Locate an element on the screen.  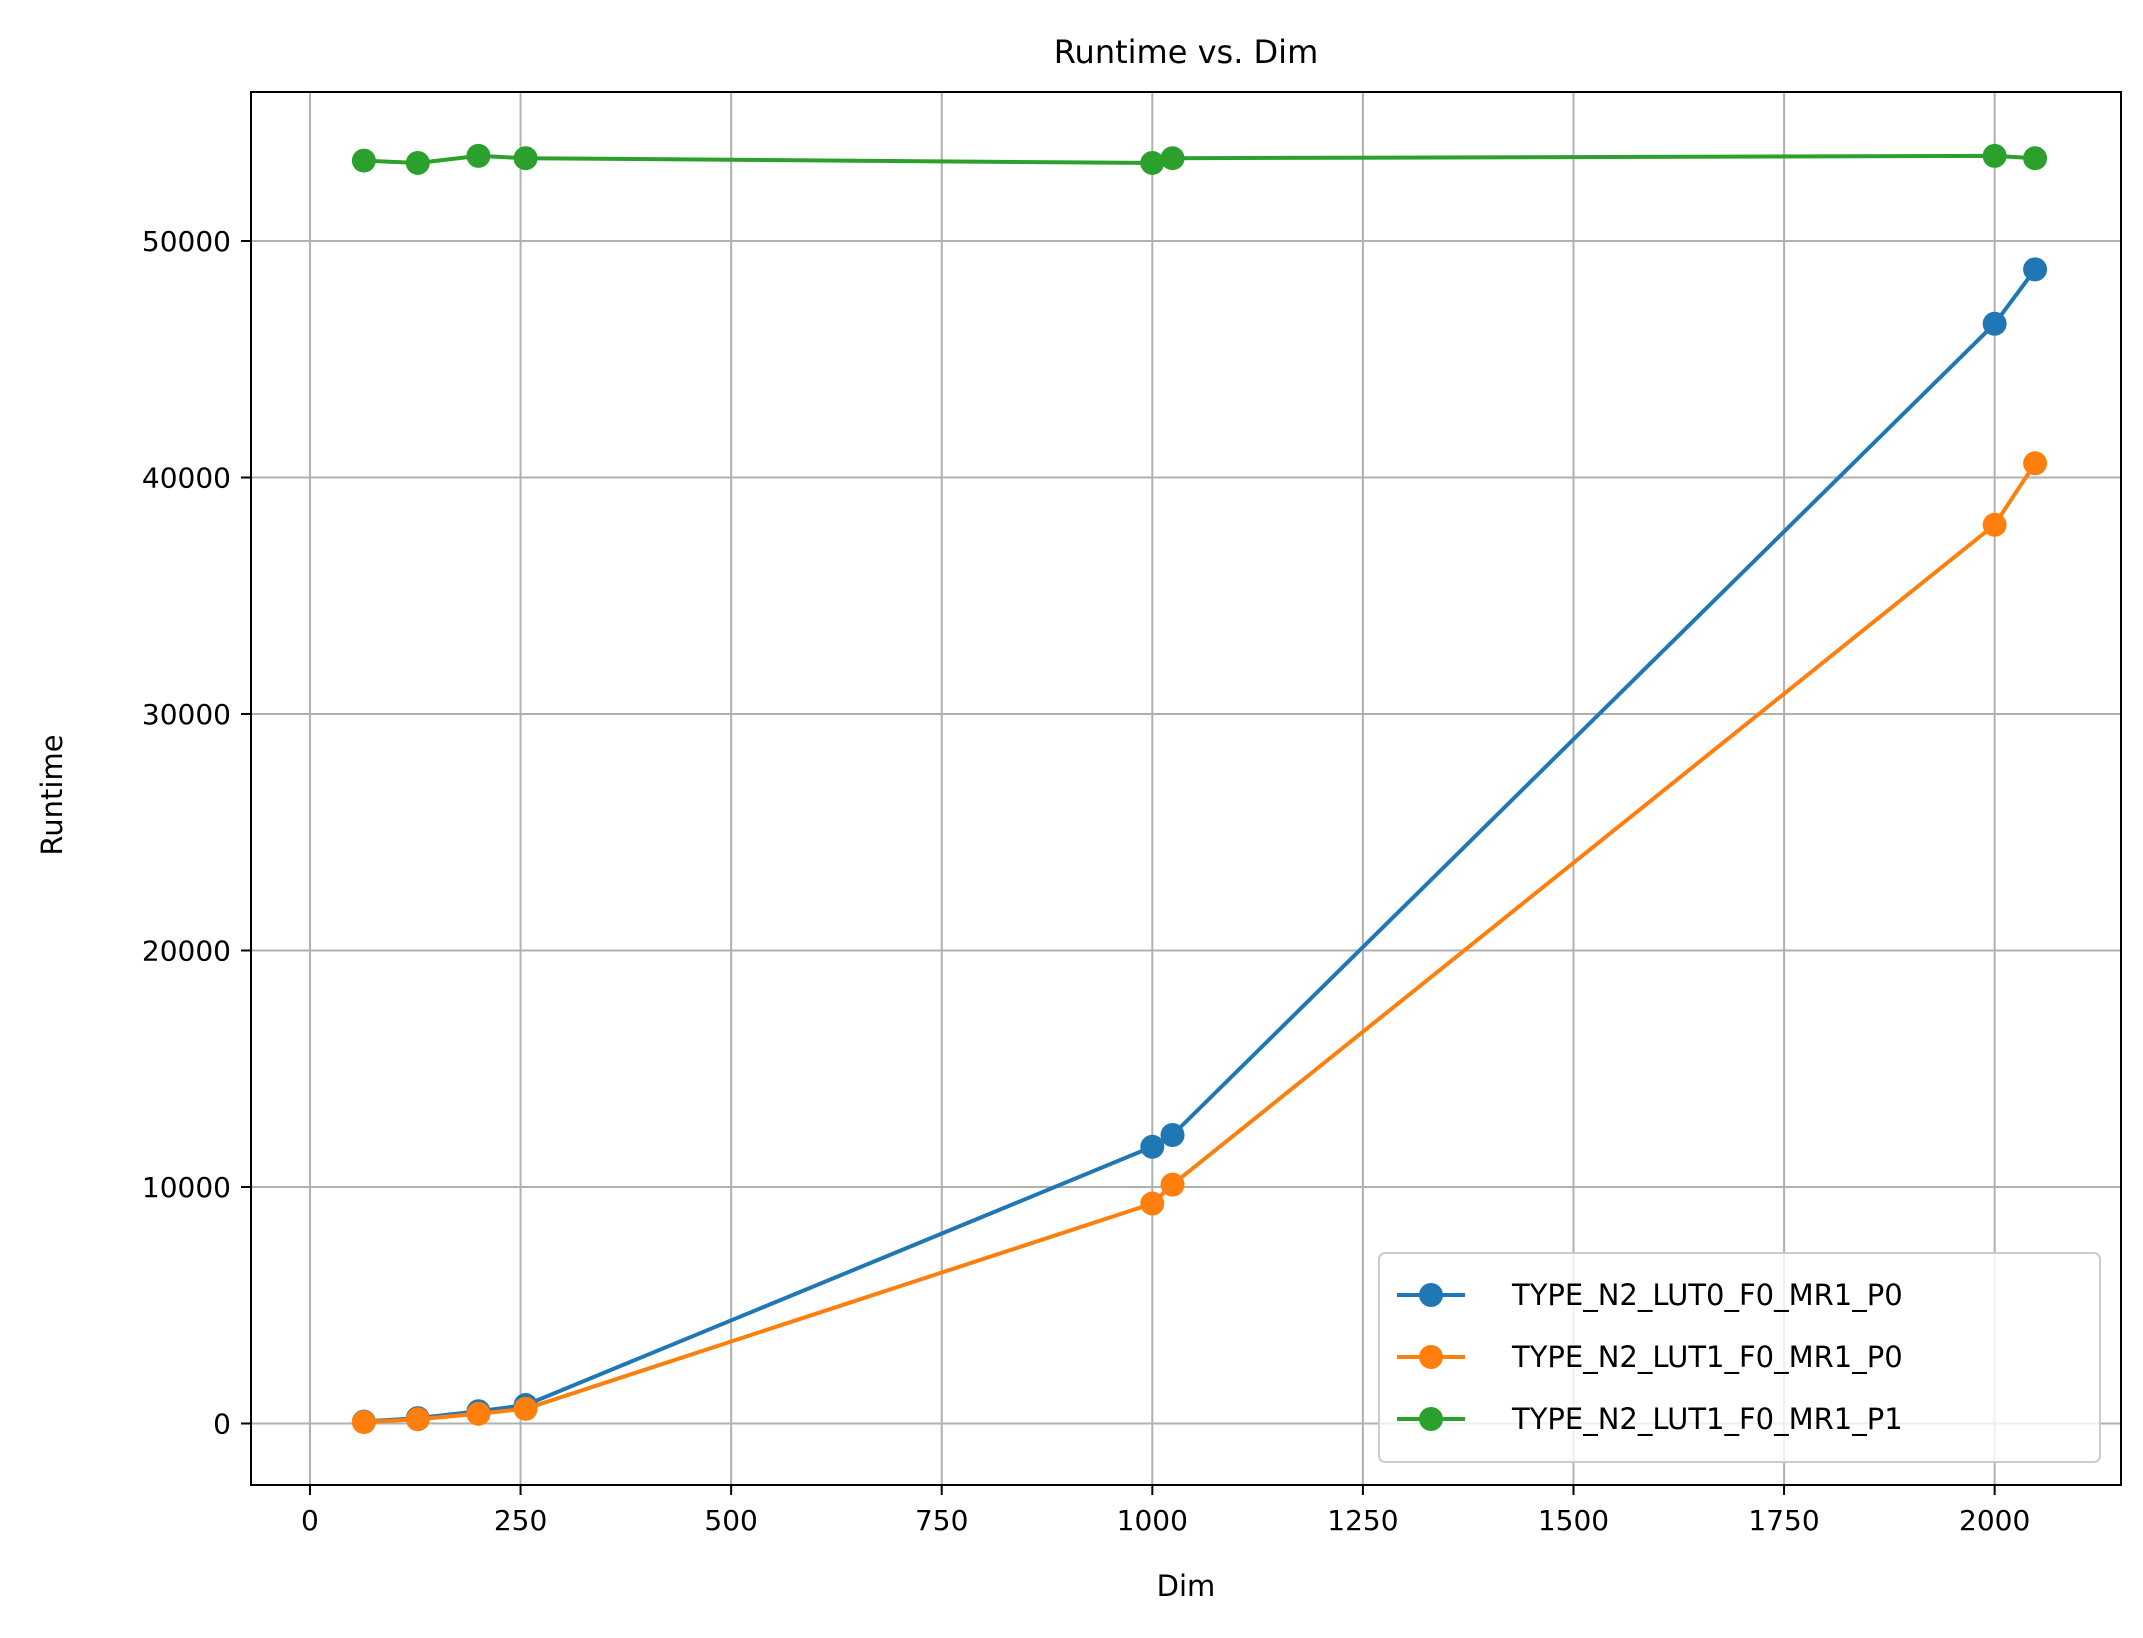
legend-item: TYPE_N2_LUT0_F0_MR1_P0 is located at coordinates (1650, 1295).